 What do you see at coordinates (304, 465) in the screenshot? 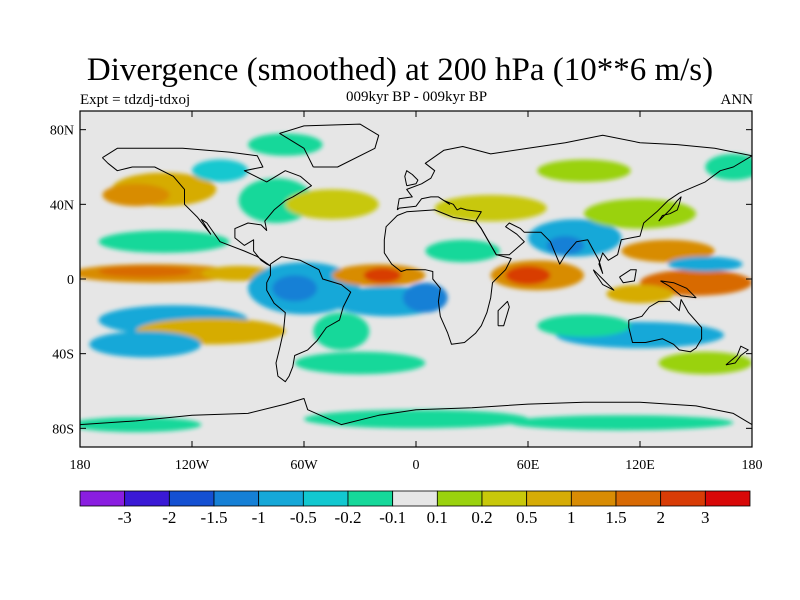
I see `x-tick-label-3: 60W` at bounding box center [304, 465].